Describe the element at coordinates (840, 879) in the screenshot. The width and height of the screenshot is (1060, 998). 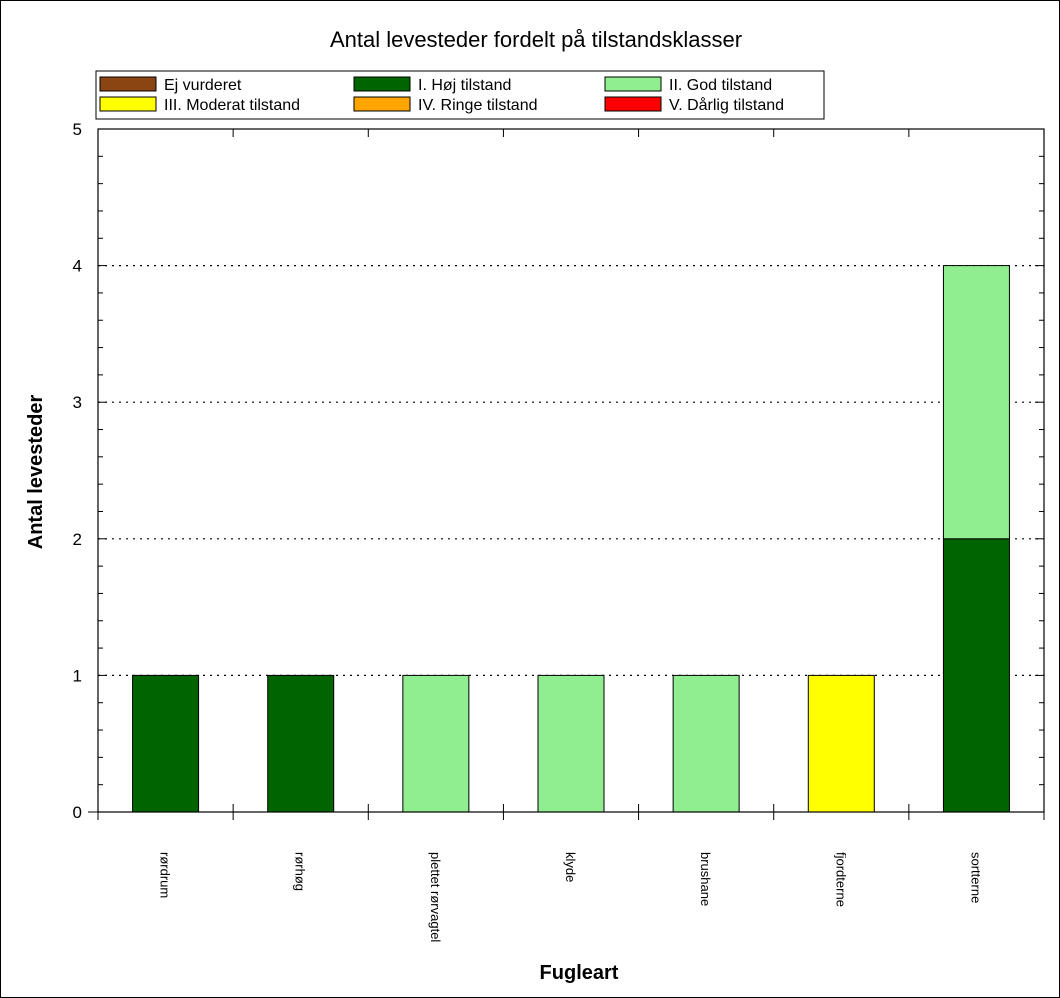
I see `x-tick-label: fjordterne` at that location.